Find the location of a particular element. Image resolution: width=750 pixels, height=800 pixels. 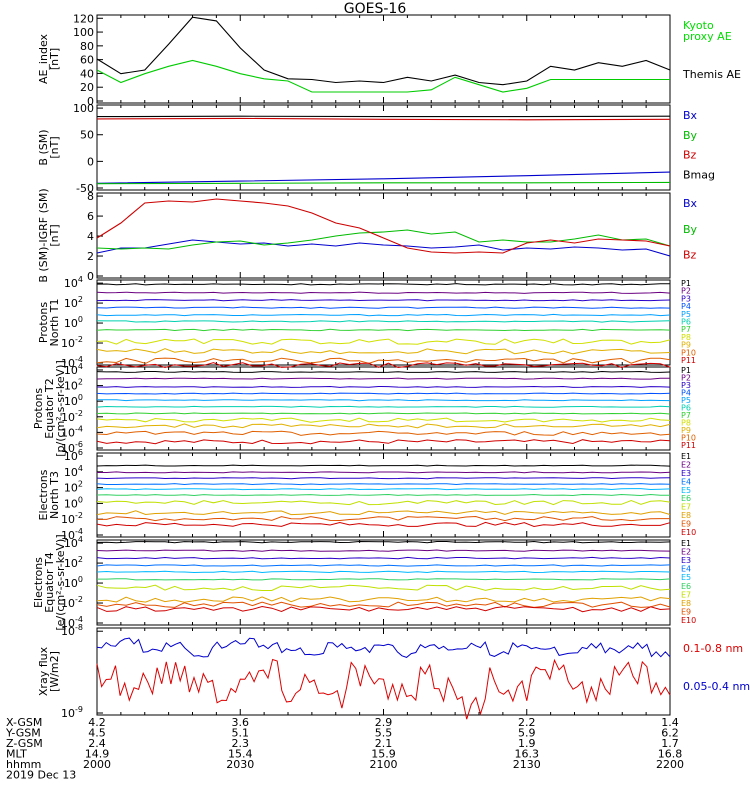

channel-label: E1 is located at coordinates (686, 543).